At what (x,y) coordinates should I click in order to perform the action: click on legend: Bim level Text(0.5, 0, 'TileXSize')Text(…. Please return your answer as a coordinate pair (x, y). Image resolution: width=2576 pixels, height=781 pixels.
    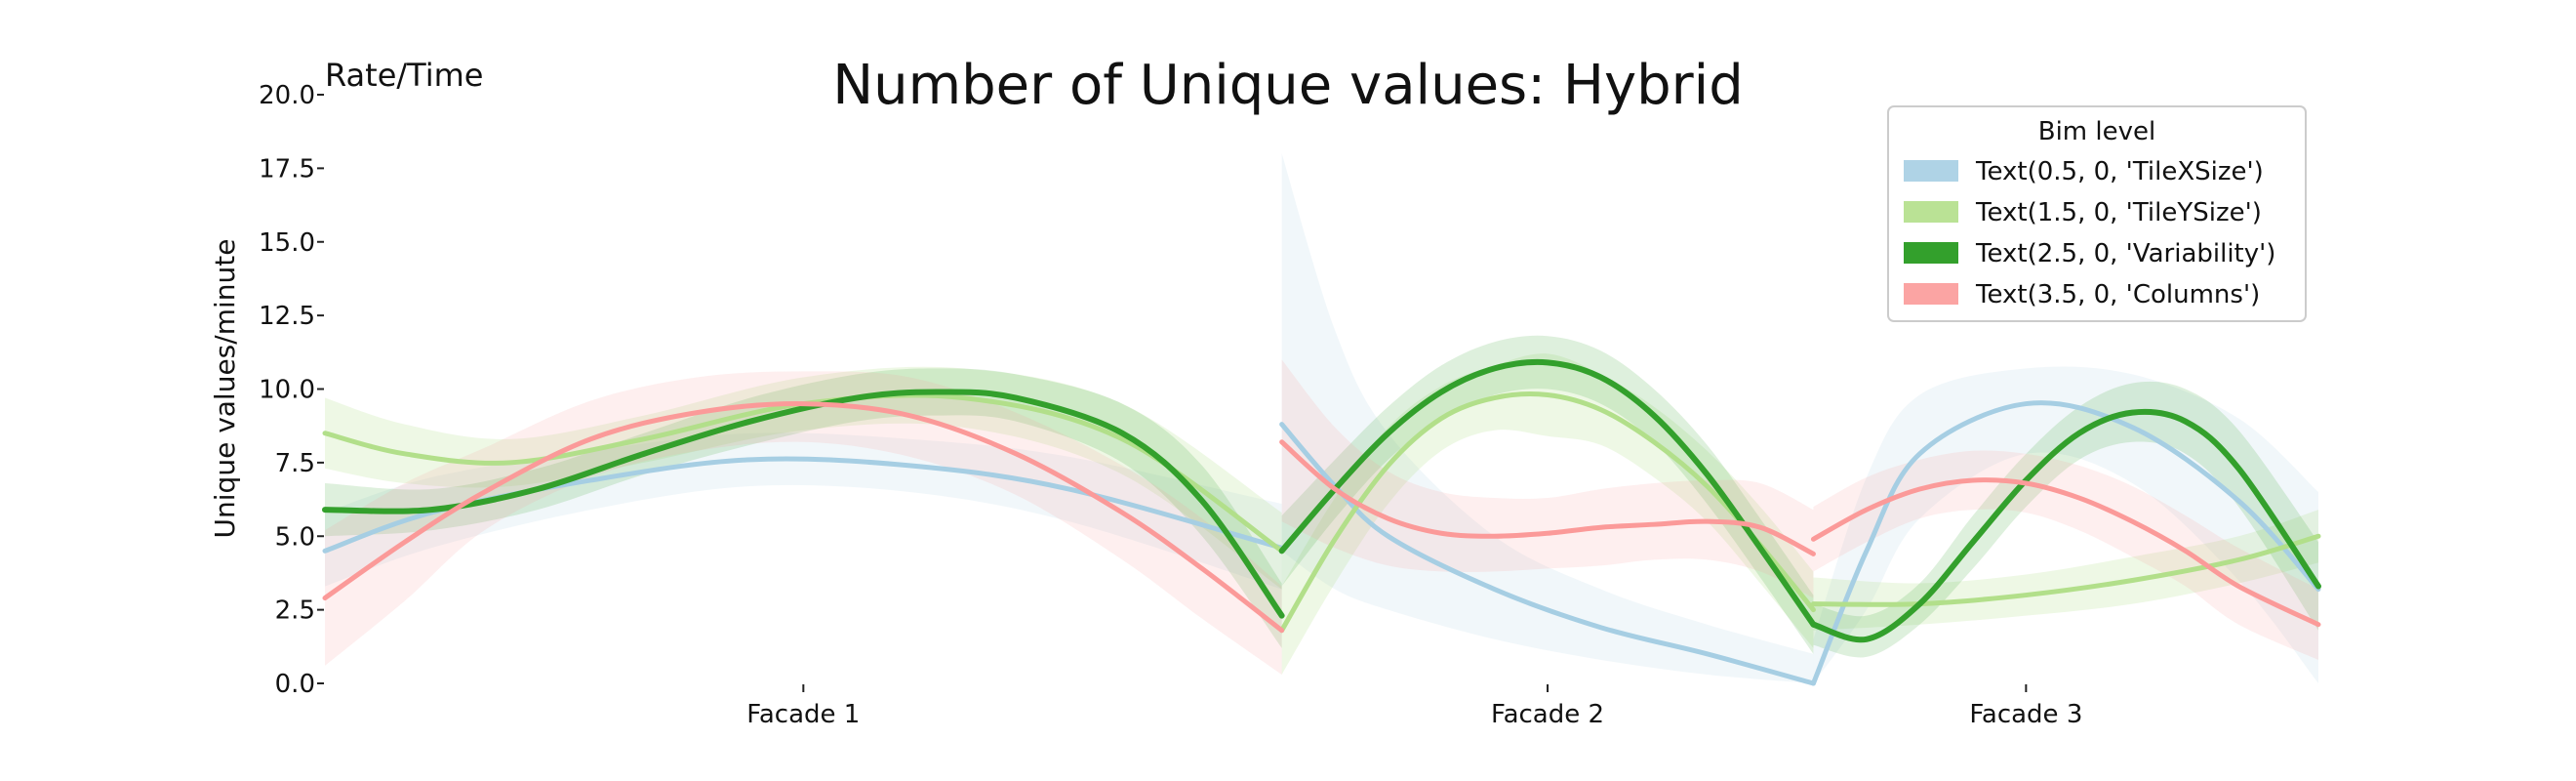
    Looking at the image, I should click on (2097, 213).